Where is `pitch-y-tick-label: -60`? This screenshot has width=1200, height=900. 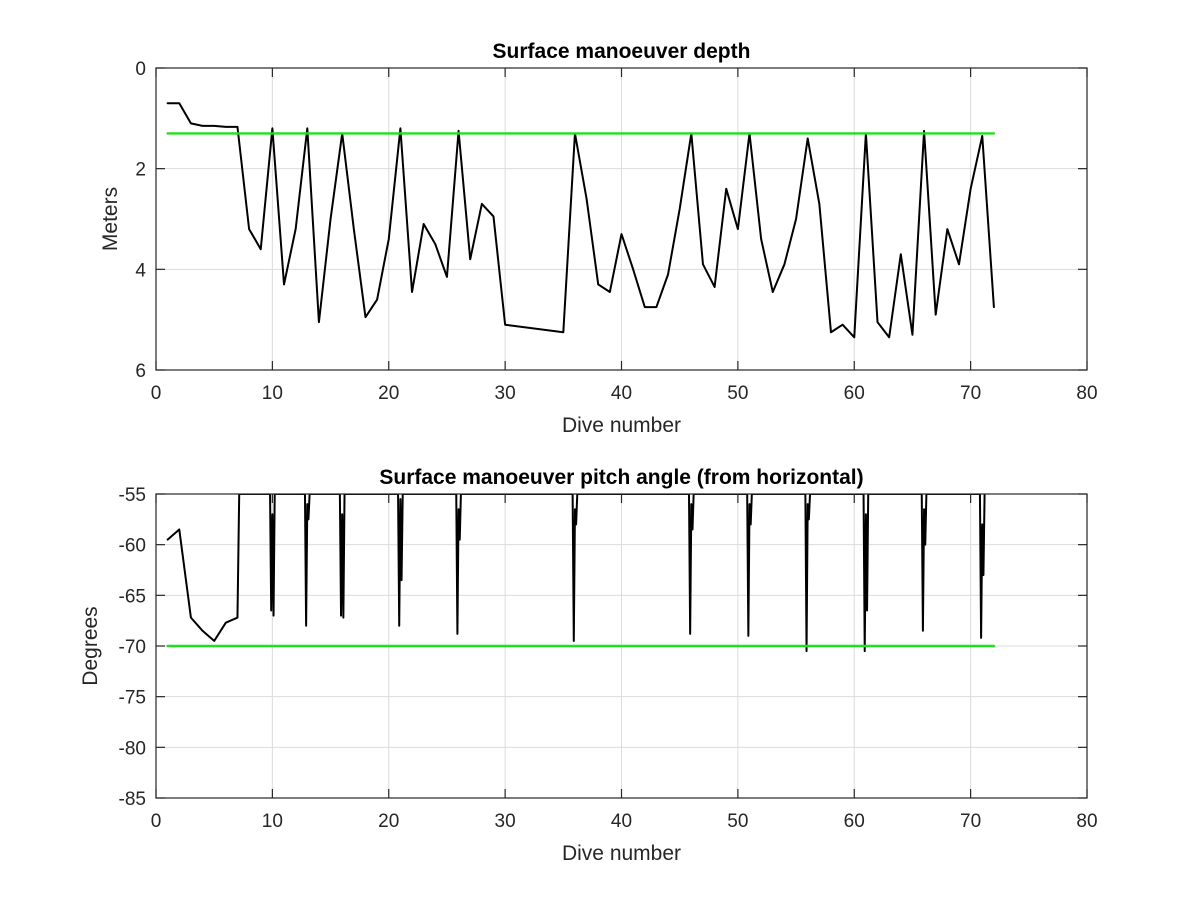 pitch-y-tick-label: -60 is located at coordinates (132, 546).